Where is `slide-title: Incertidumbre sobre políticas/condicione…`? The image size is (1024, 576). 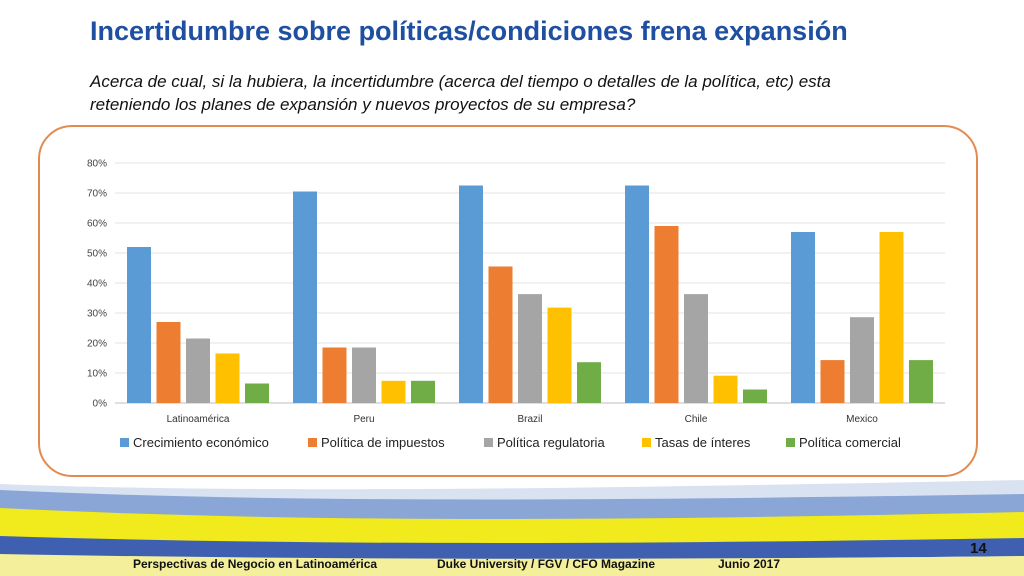 slide-title: Incertidumbre sobre políticas/condicione… is located at coordinates (469, 31).